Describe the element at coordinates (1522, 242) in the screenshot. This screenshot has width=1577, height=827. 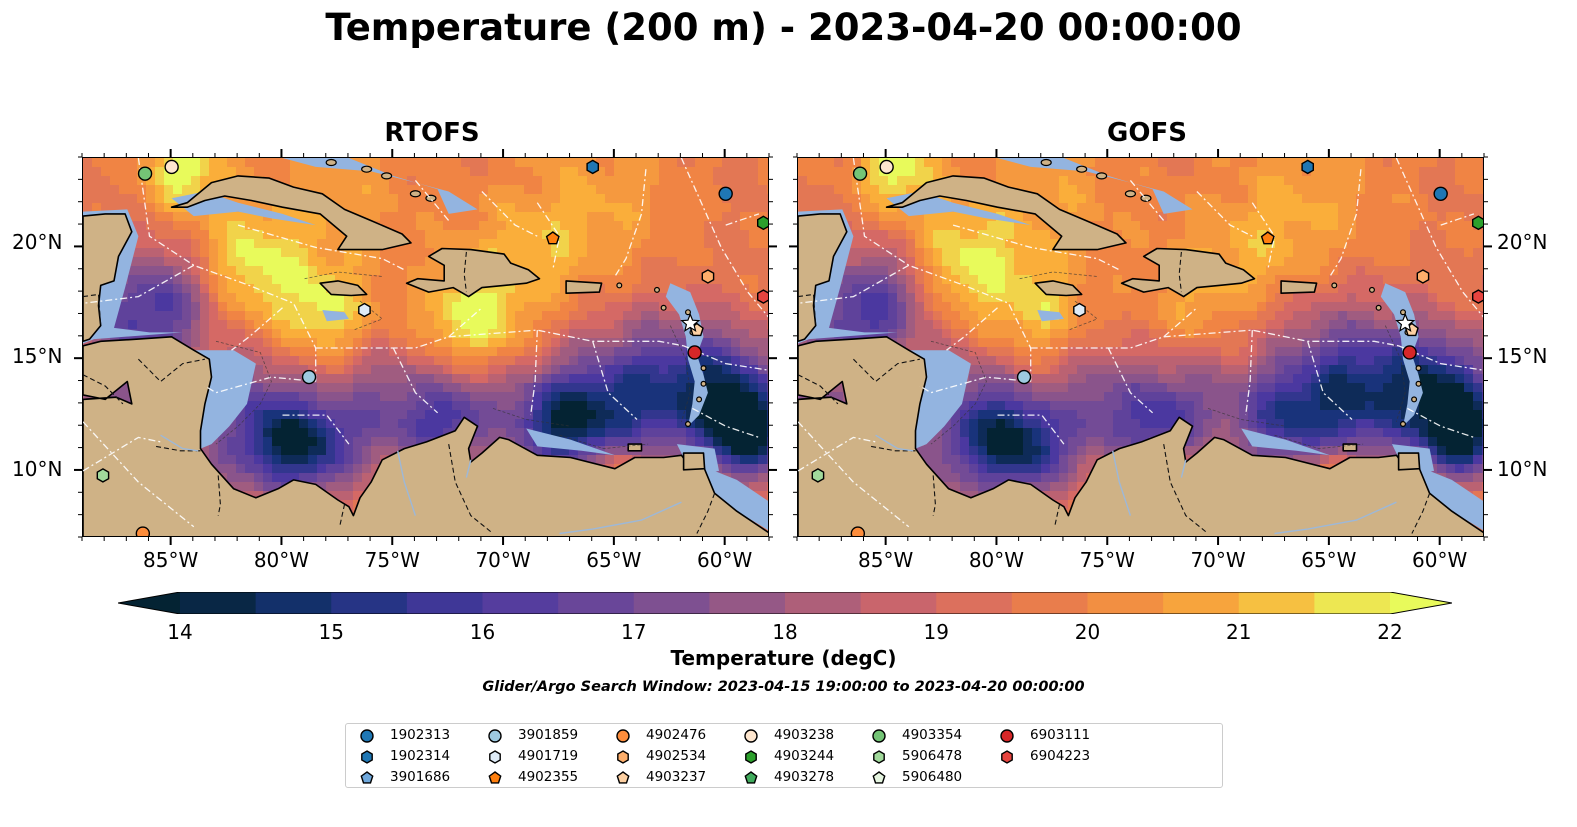
I see `lat-tick-20n-right: 20°N` at that location.